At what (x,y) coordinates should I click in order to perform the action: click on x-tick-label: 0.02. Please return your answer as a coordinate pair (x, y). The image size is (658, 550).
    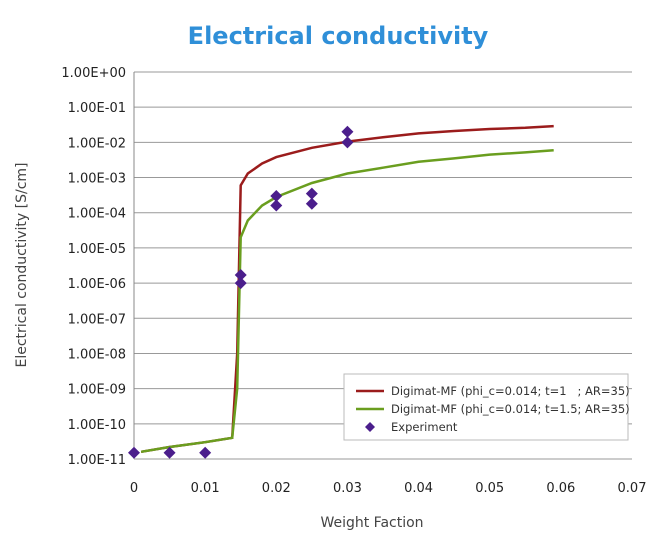
    Looking at the image, I should click on (276, 488).